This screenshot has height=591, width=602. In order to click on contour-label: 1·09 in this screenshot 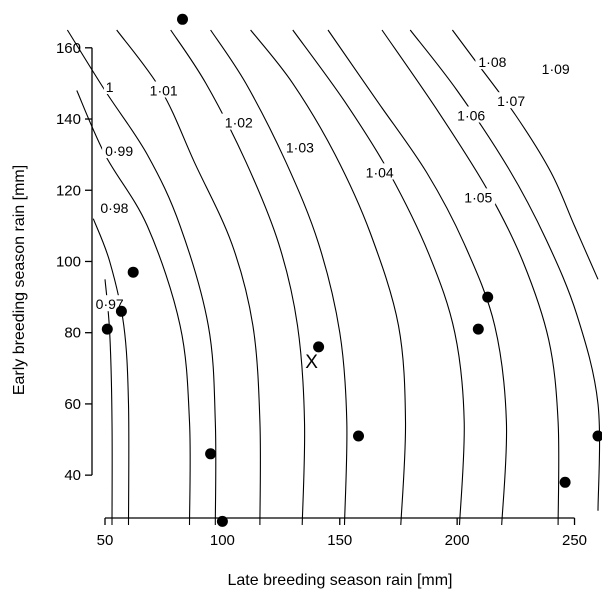, I will do `click(556, 69)`.